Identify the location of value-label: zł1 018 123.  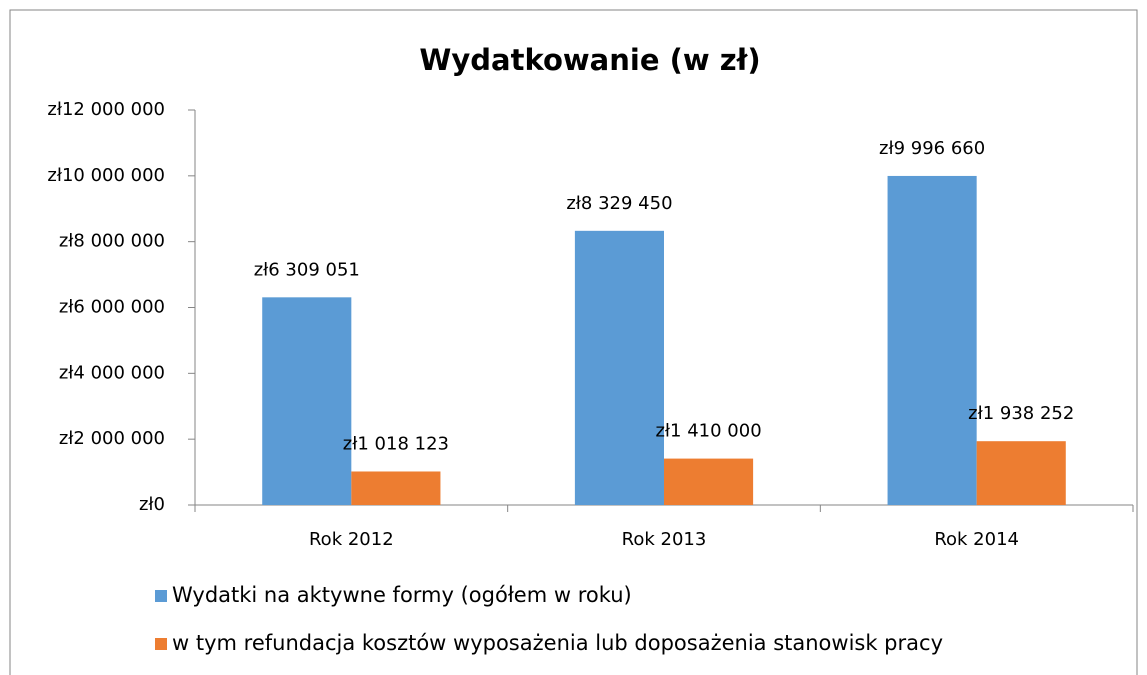
(396, 443).